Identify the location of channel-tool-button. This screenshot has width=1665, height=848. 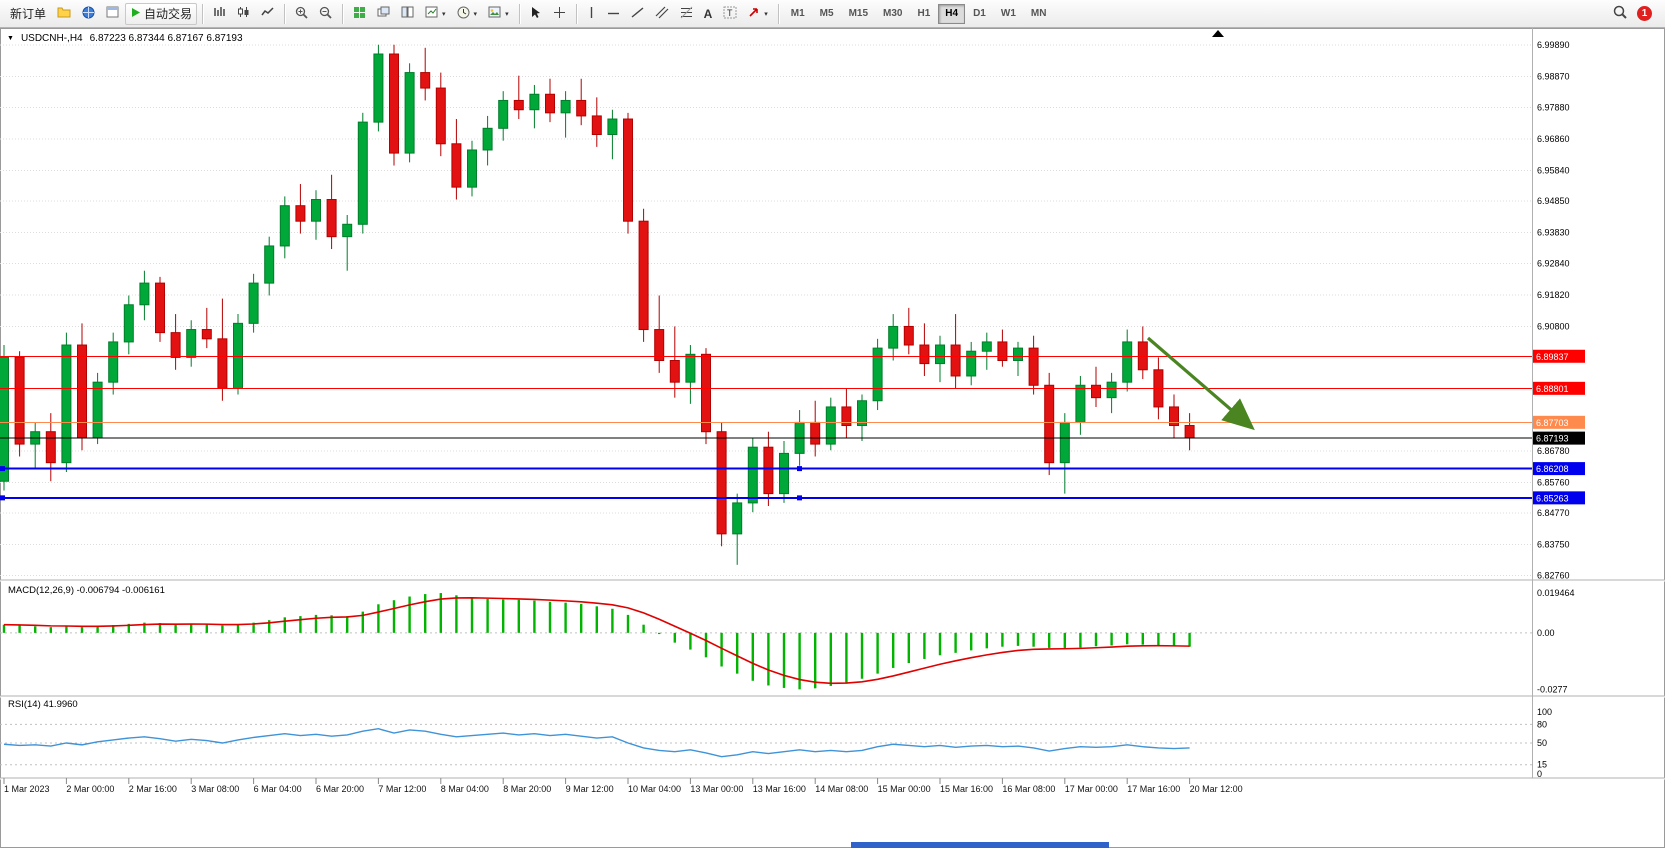
(662, 14).